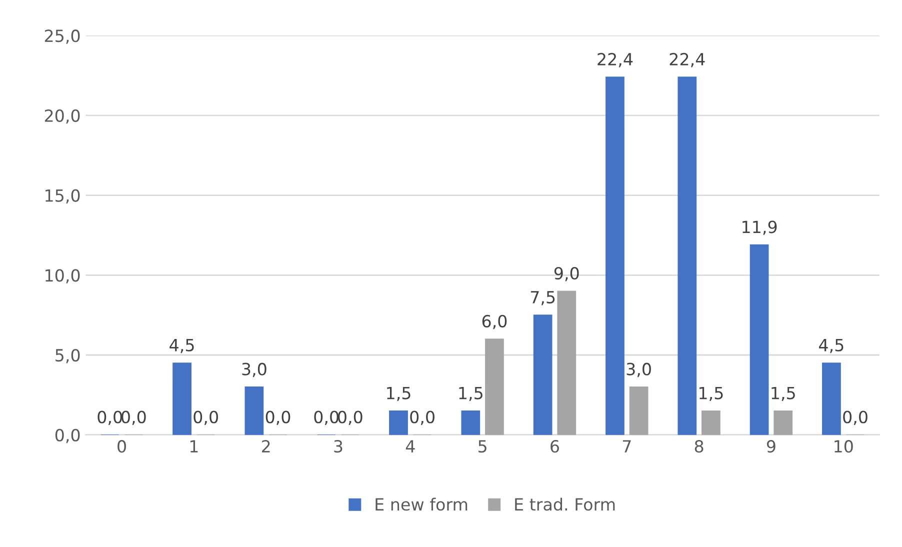  What do you see at coordinates (626, 446) in the screenshot?
I see `x-tick-label: 7` at bounding box center [626, 446].